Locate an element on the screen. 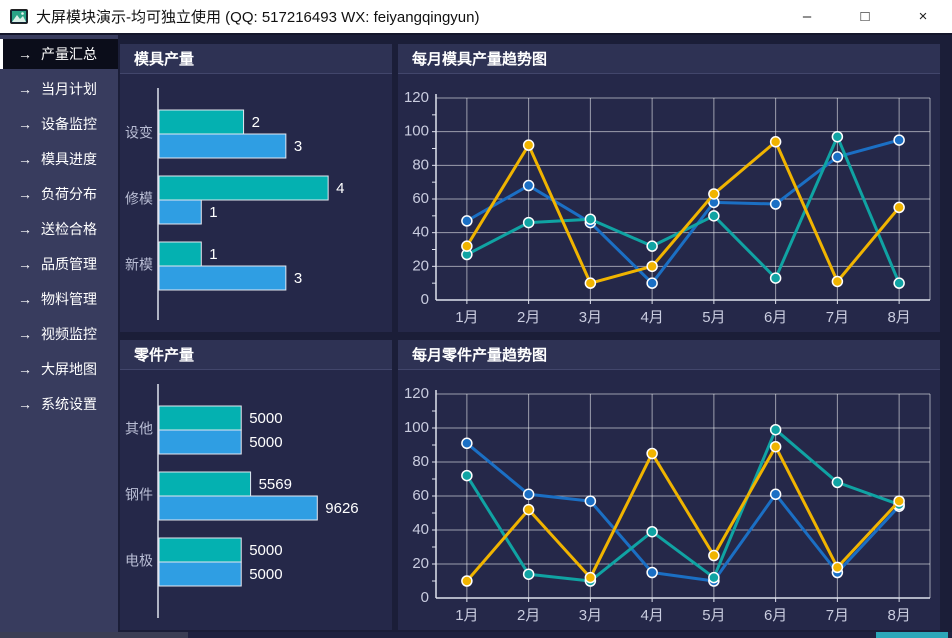  sidebar-item-label: 视频监控 is located at coordinates (69, 334).